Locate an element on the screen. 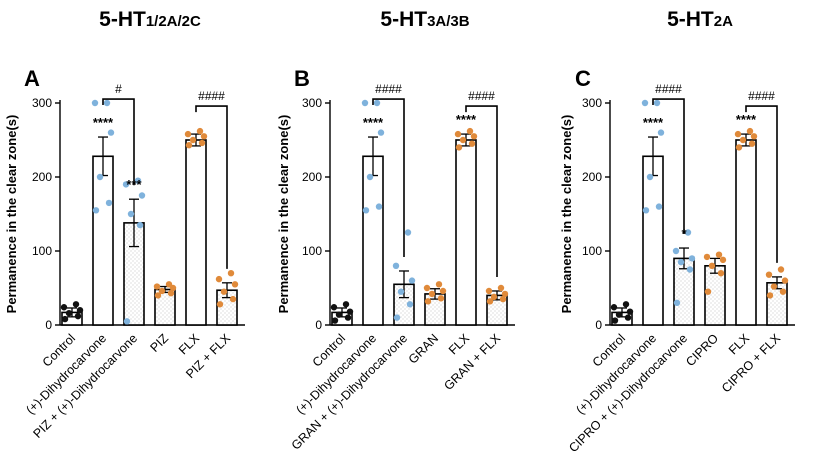 The image size is (820, 474). y-tick-label: 100 is located at coordinates (592, 251).